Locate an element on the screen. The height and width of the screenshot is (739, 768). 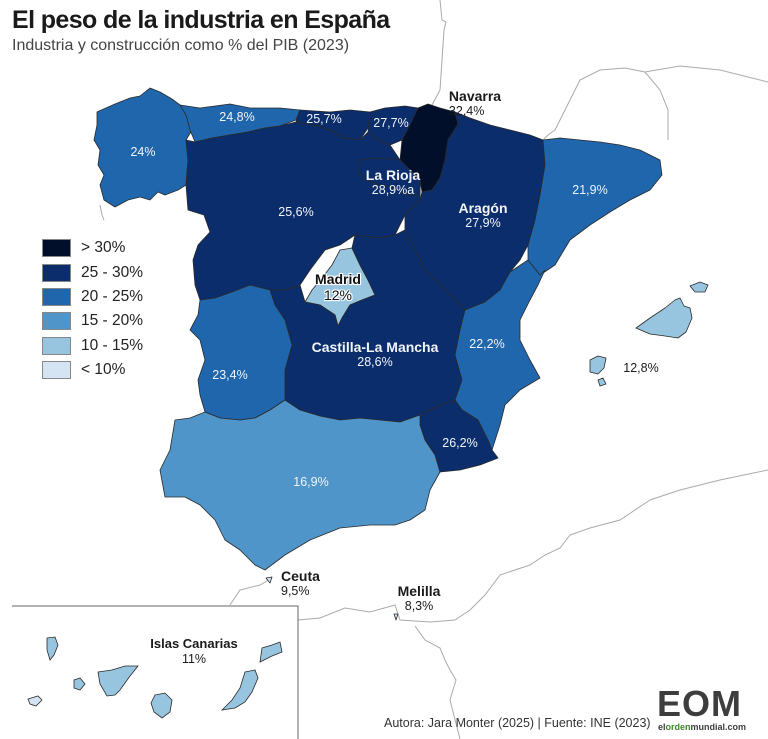
value-canarias: 11% is located at coordinates (194, 658).